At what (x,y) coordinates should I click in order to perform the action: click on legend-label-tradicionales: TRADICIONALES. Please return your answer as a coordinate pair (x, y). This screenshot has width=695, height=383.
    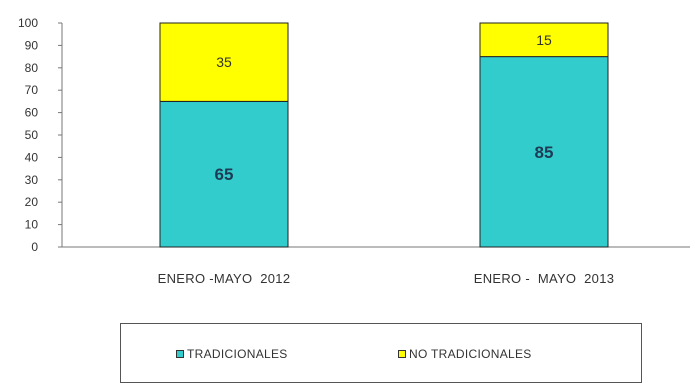
    Looking at the image, I should click on (237, 354).